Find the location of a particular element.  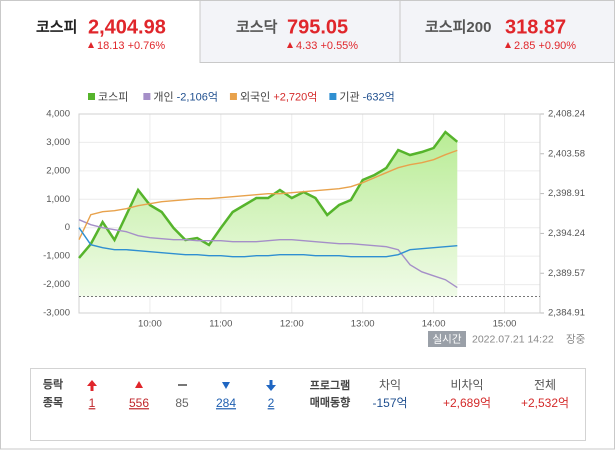

y-tick-label: 2,000 is located at coordinates (58, 170).